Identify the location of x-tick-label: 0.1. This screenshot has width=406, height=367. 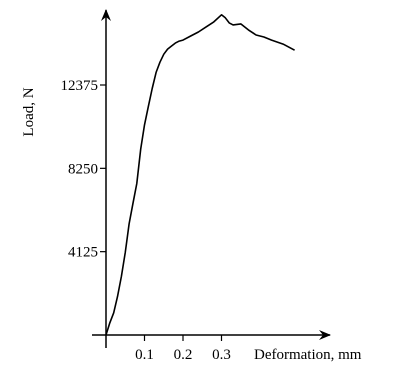
(144, 355).